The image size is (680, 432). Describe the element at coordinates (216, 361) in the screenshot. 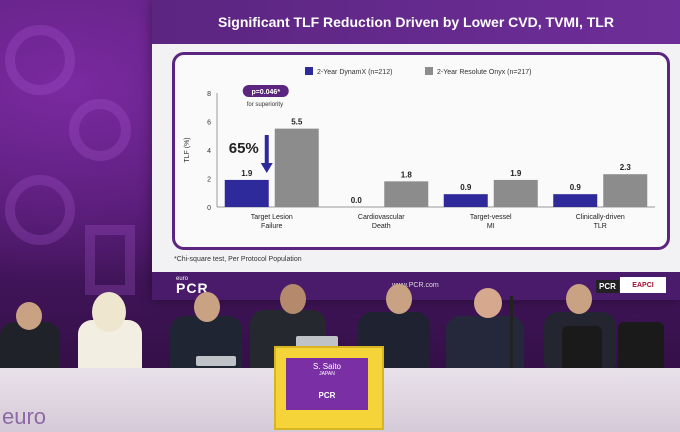

I see `tablet` at that location.